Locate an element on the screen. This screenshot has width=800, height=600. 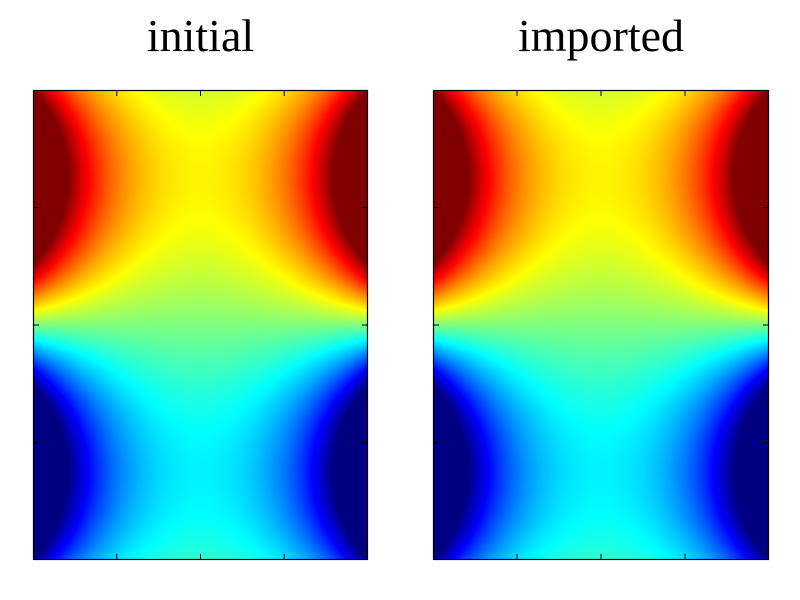
panel-title-imported: imported is located at coordinates (601, 35).